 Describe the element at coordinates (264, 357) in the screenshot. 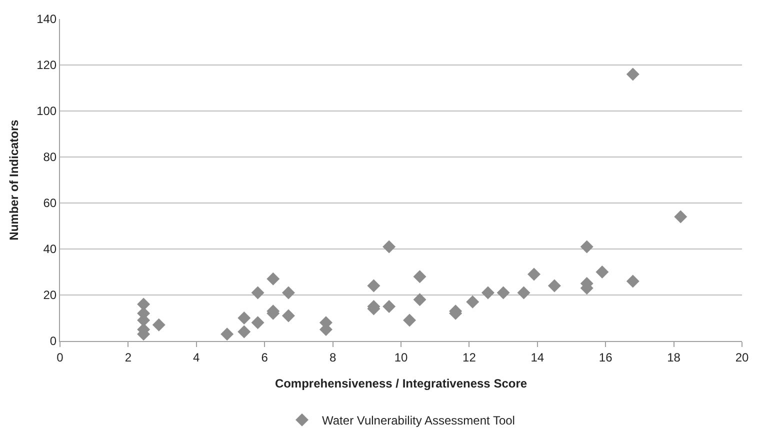

I see `x-tick-label: 6` at that location.